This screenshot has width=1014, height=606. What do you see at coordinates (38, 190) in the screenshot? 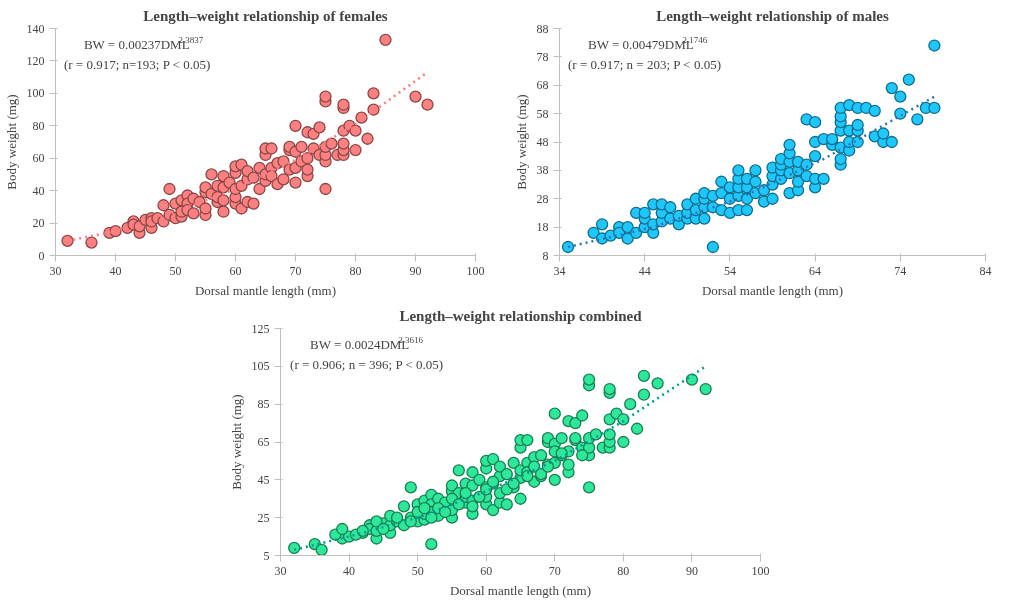
I see `y-tick-label: 40` at bounding box center [38, 190].